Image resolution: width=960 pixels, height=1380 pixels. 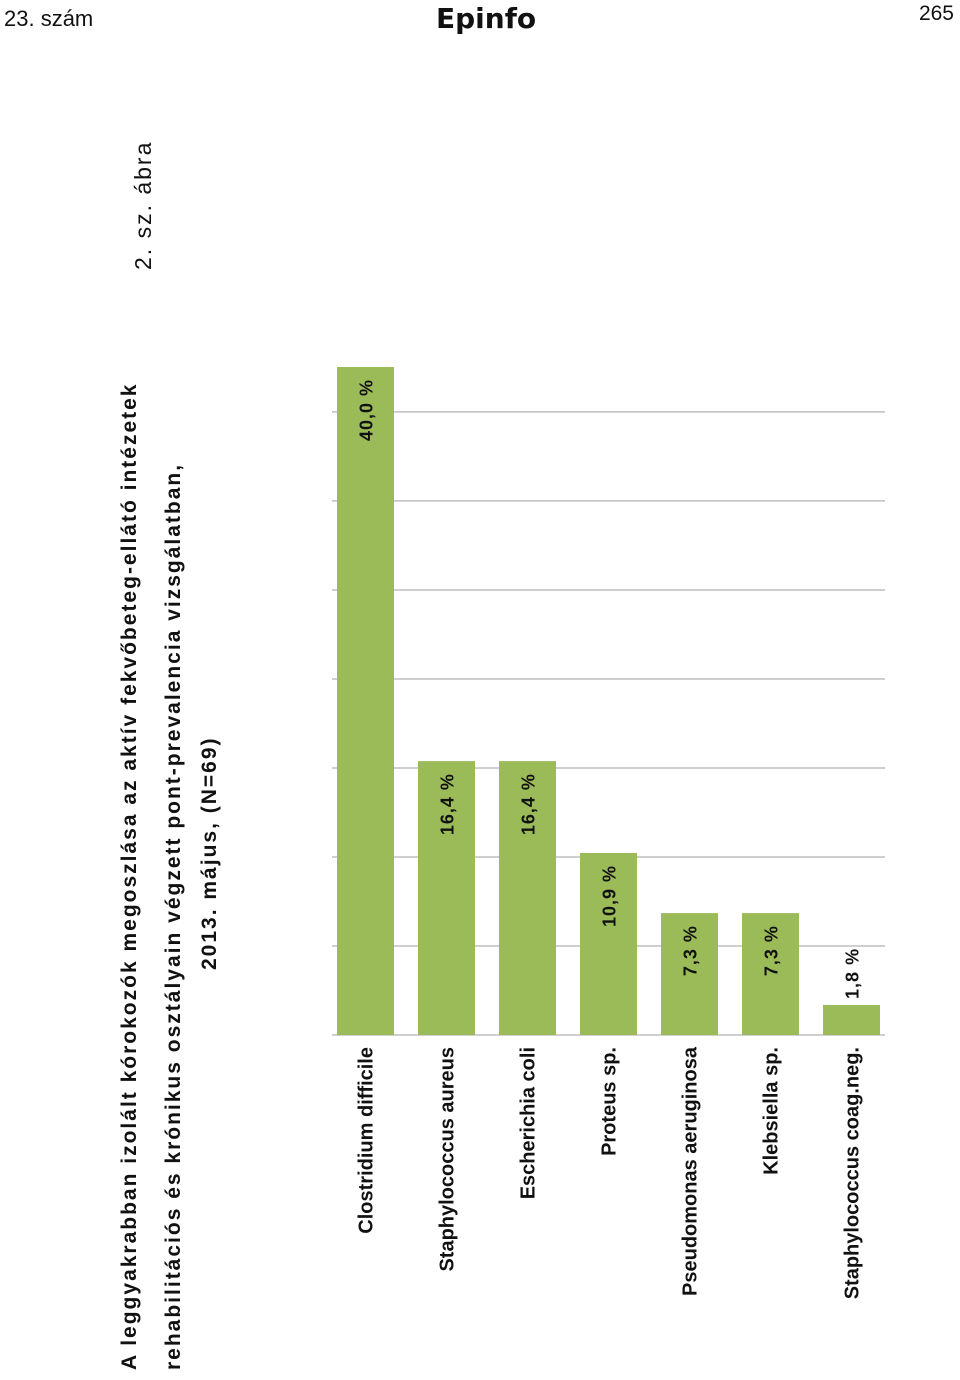 What do you see at coordinates (367, 410) in the screenshot?
I see `data-label: 40,0 %` at bounding box center [367, 410].